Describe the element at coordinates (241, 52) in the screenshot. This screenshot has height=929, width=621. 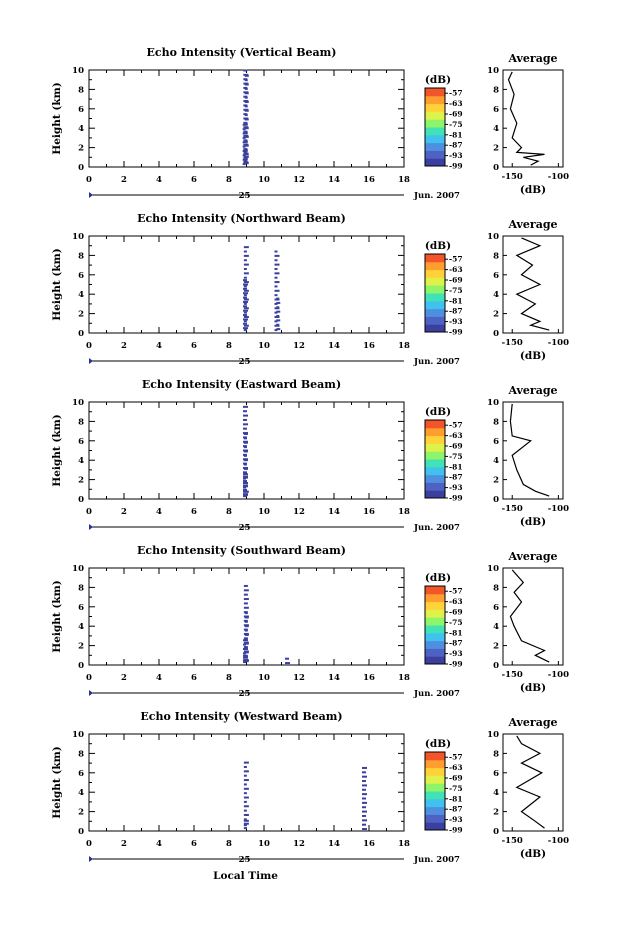
I see `panel-title: Echo Intensity (Vertical Beam)` at that location.